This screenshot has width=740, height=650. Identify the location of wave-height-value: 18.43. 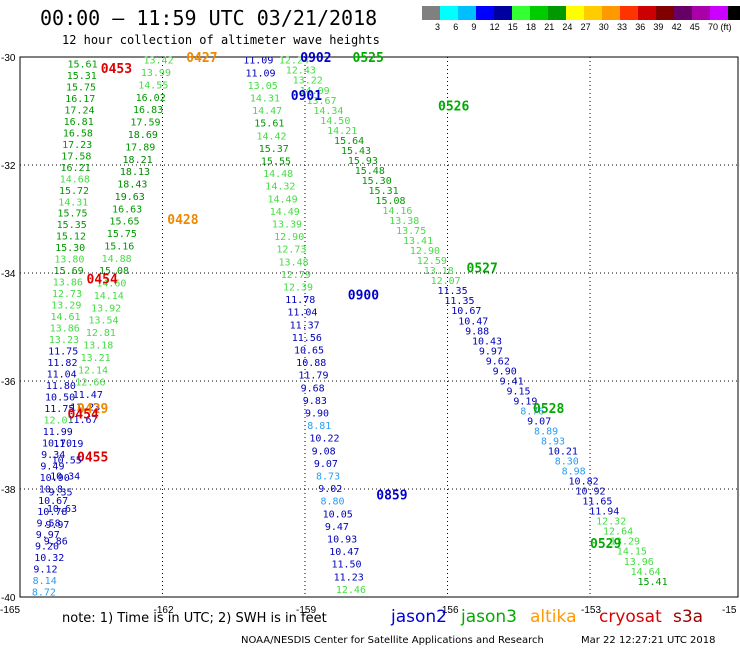
(132, 185).